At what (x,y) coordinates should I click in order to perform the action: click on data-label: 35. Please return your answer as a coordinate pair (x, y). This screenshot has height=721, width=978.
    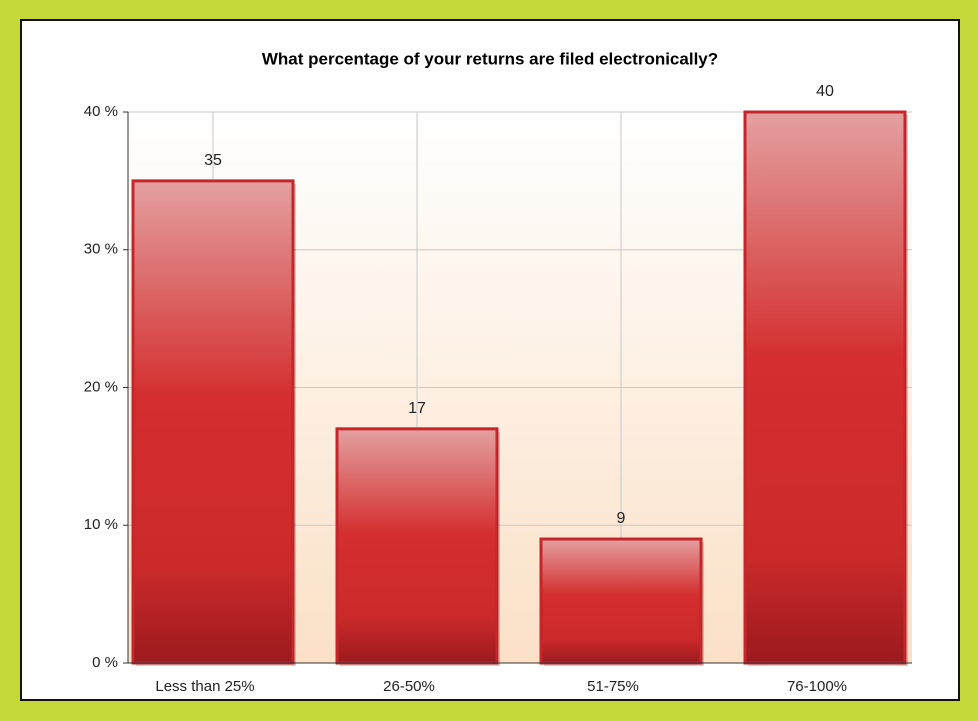
    Looking at the image, I should click on (213, 160).